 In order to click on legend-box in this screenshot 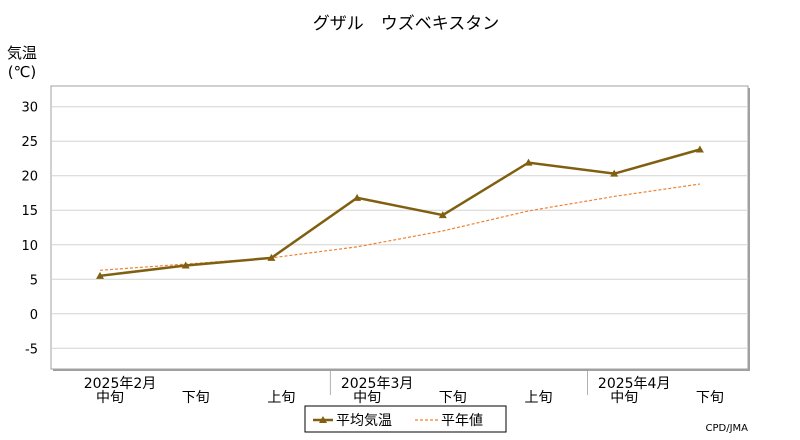, I will do `click(405, 419)`.